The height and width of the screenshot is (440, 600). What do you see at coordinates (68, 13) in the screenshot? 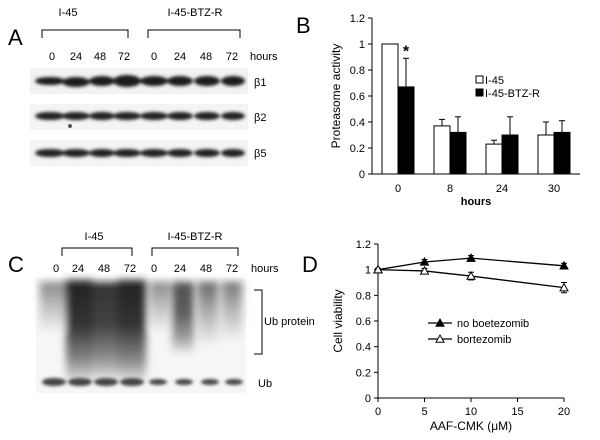
I see `panel-a-group-1-label: I-45` at bounding box center [68, 13].